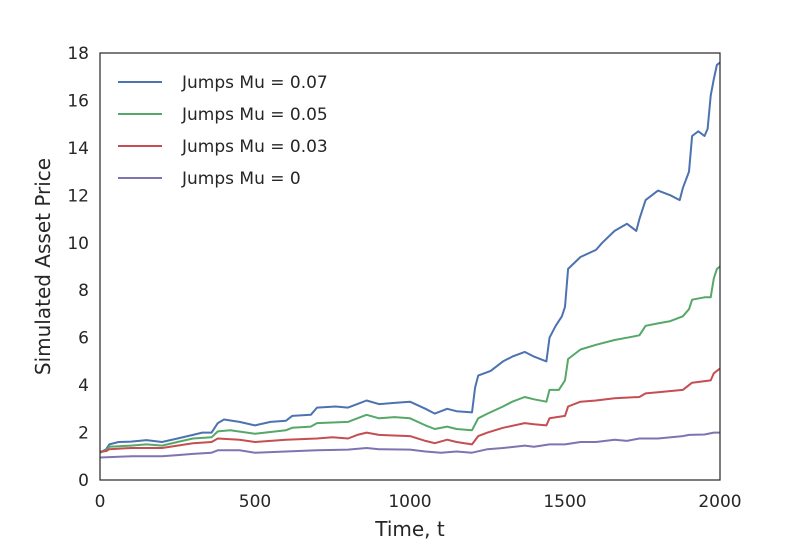 The height and width of the screenshot is (550, 800). What do you see at coordinates (78, 196) in the screenshot?
I see `y-tick-label: 12` at bounding box center [78, 196].